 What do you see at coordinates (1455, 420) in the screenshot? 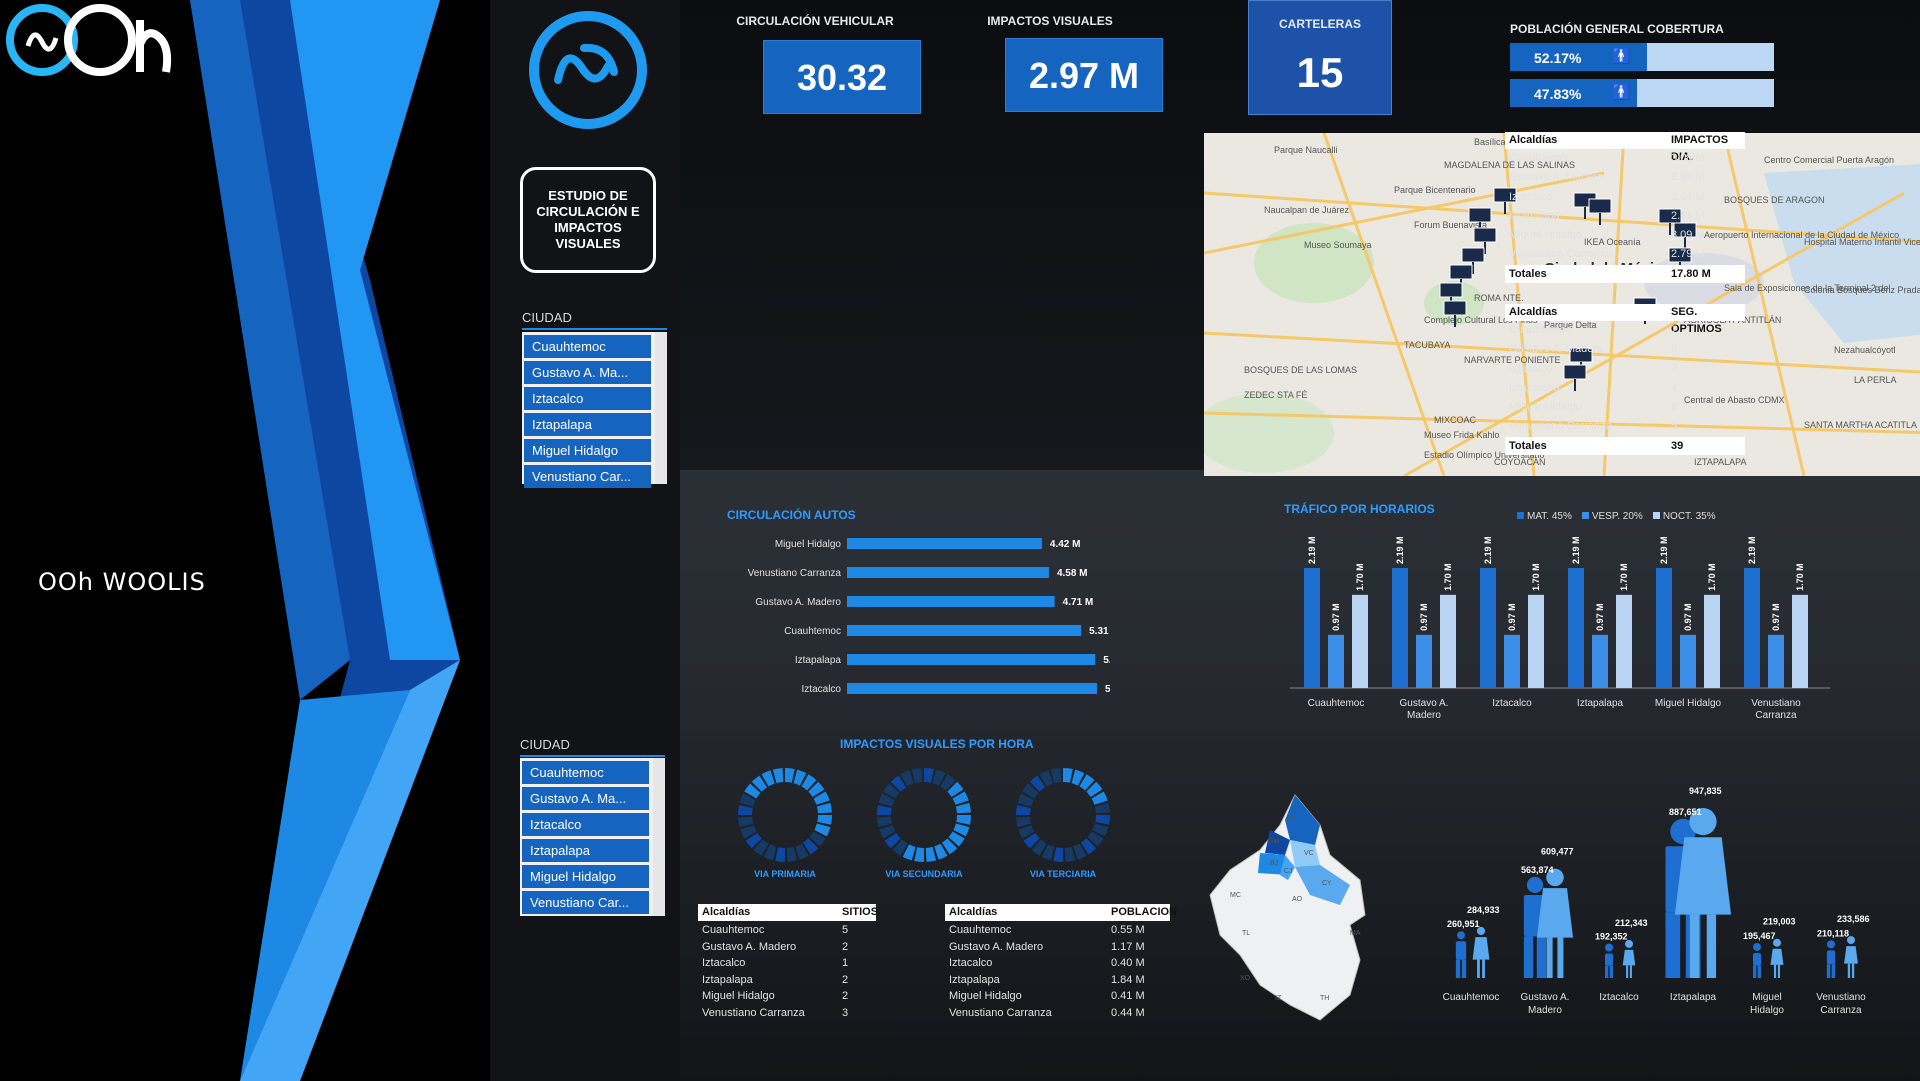
I see `map-label: MIXCOAC` at bounding box center [1455, 420].